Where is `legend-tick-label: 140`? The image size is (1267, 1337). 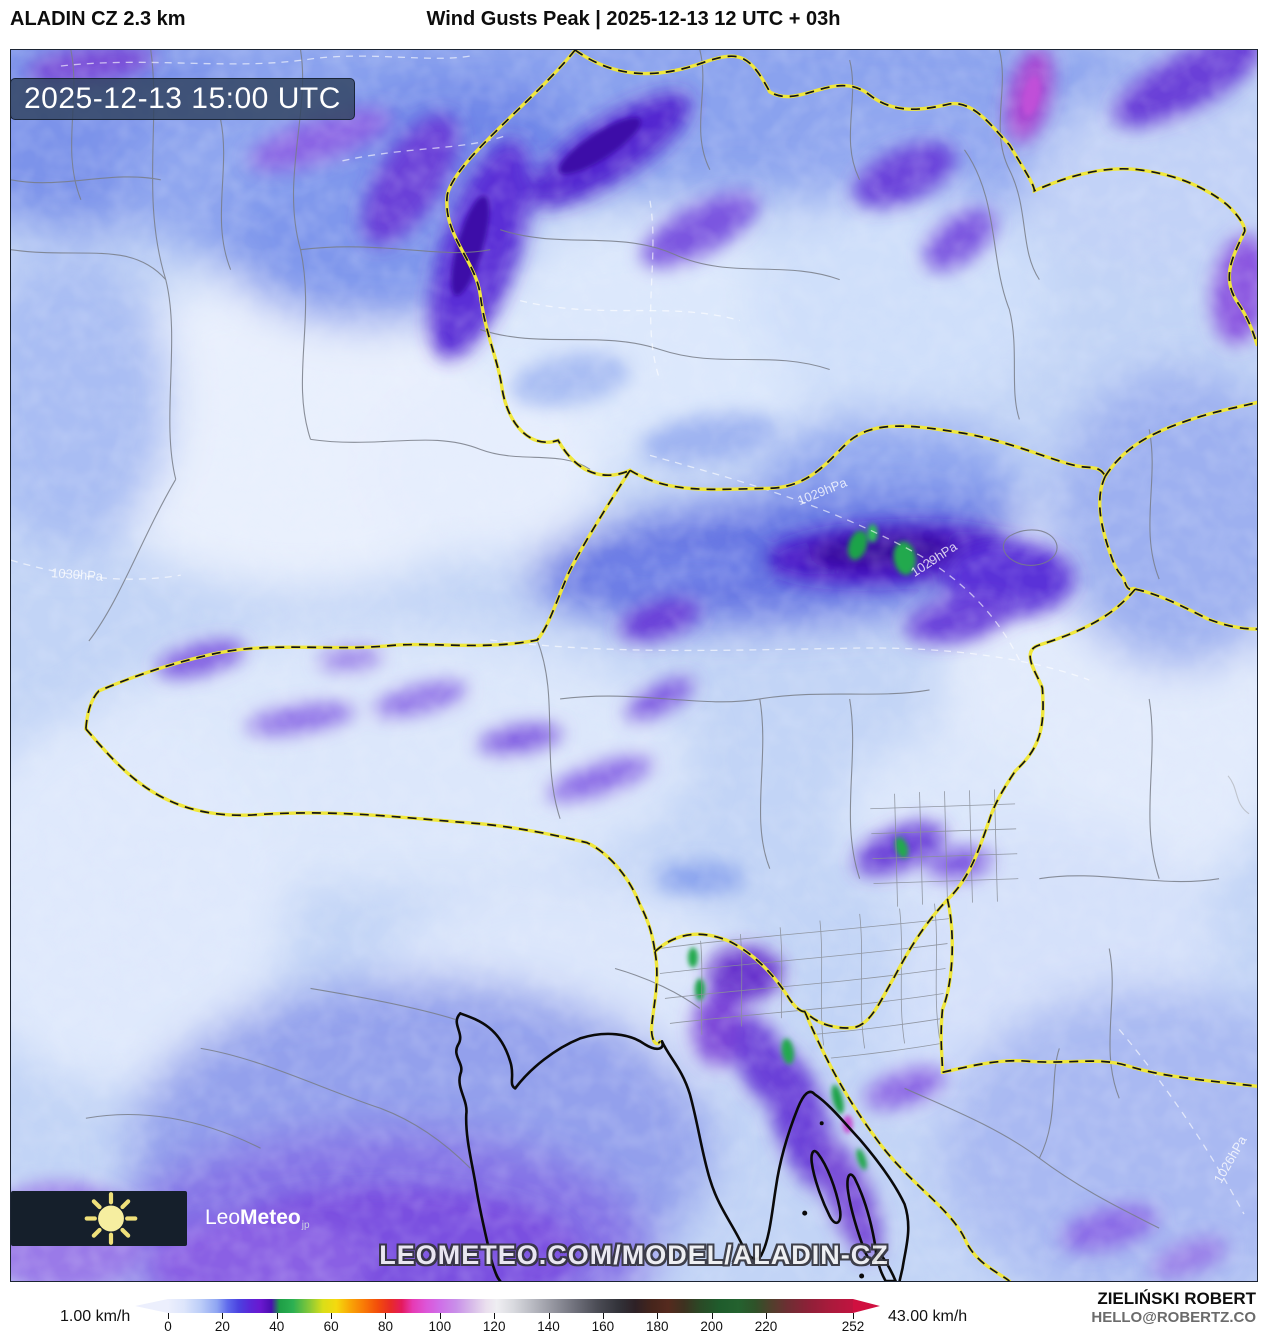 legend-tick-label: 140 is located at coordinates (548, 1326).